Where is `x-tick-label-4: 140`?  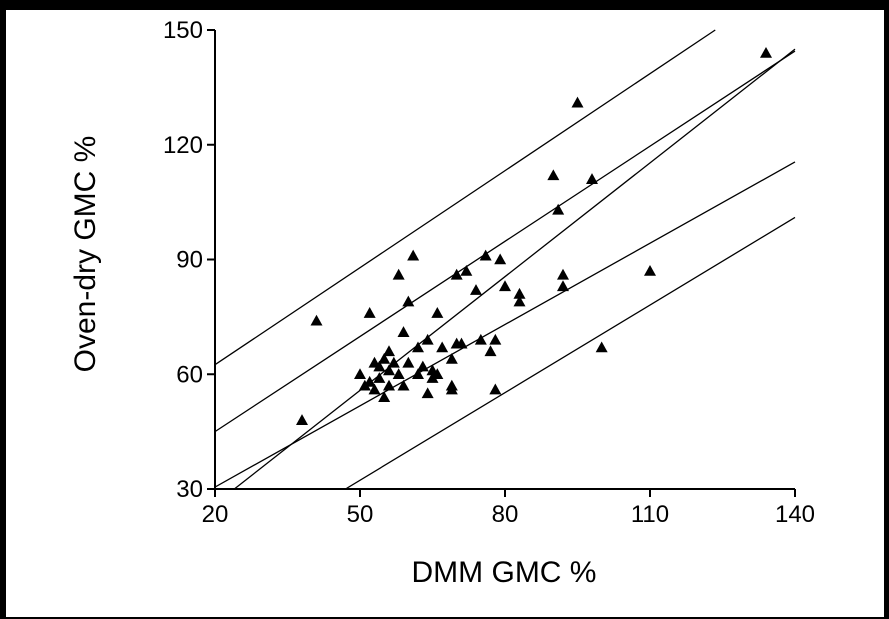 x-tick-label-4: 140 is located at coordinates (795, 514).